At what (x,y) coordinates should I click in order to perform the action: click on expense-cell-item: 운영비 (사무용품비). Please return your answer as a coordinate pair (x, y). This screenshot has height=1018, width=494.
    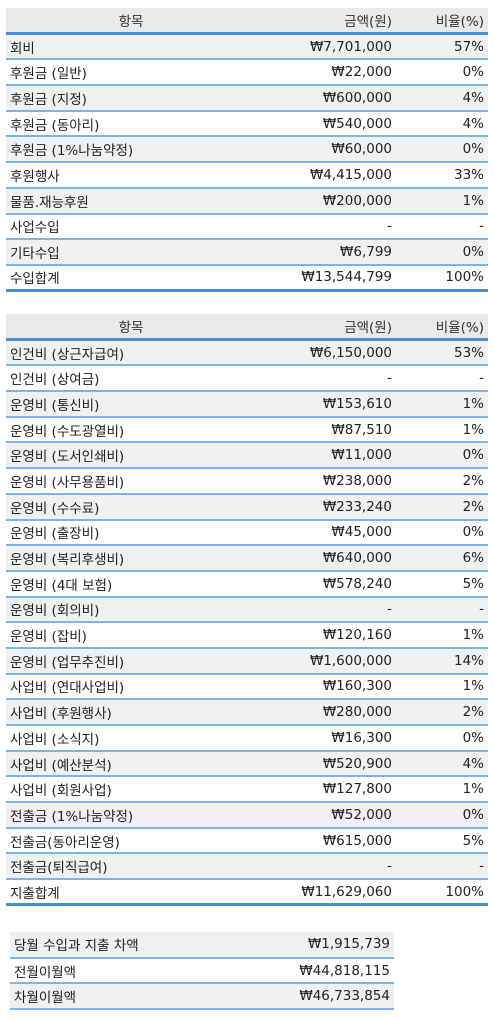
    Looking at the image, I should click on (131, 481).